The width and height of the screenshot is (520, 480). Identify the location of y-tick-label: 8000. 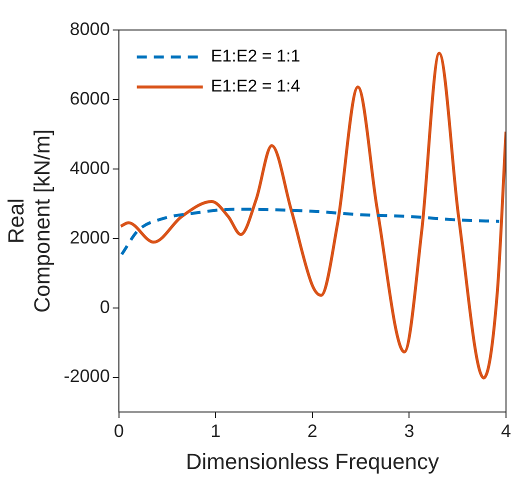
(90, 28).